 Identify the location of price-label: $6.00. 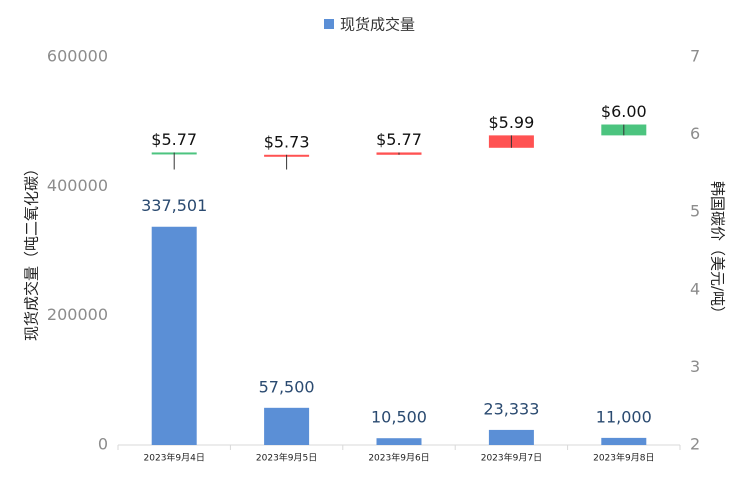
(624, 111).